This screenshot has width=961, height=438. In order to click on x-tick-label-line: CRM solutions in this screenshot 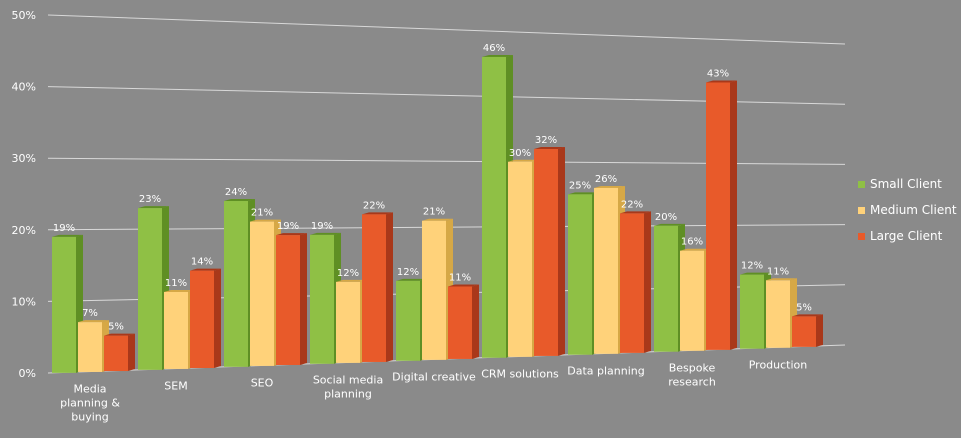, I will do `click(520, 373)`.